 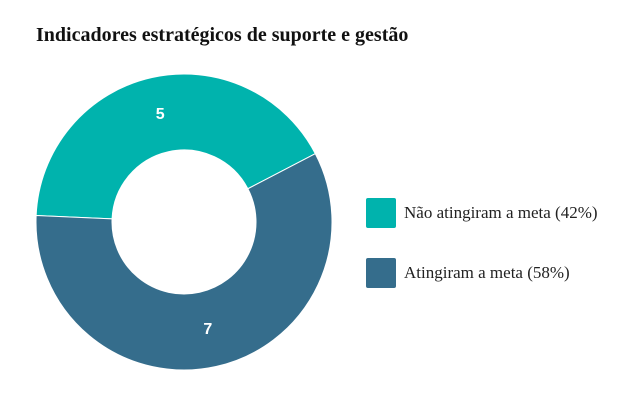 What do you see at coordinates (381, 273) in the screenshot?
I see `legend-swatch-atingiram` at bounding box center [381, 273].